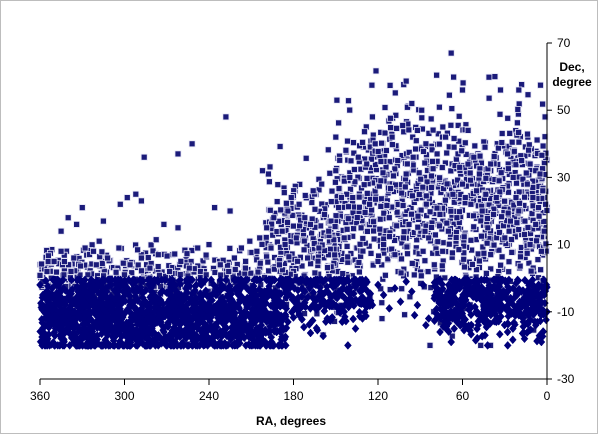  I want to click on x-tick-label: 300, so click(124, 396).